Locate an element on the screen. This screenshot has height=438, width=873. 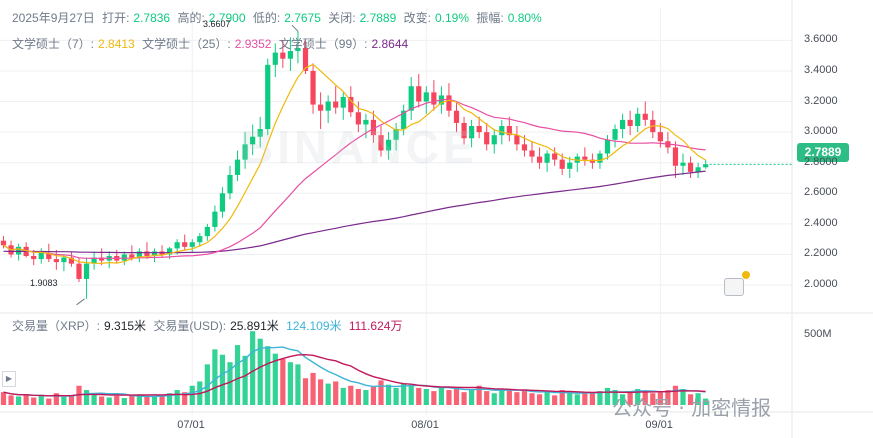
low-value: 2.7675 is located at coordinates (302, 18).